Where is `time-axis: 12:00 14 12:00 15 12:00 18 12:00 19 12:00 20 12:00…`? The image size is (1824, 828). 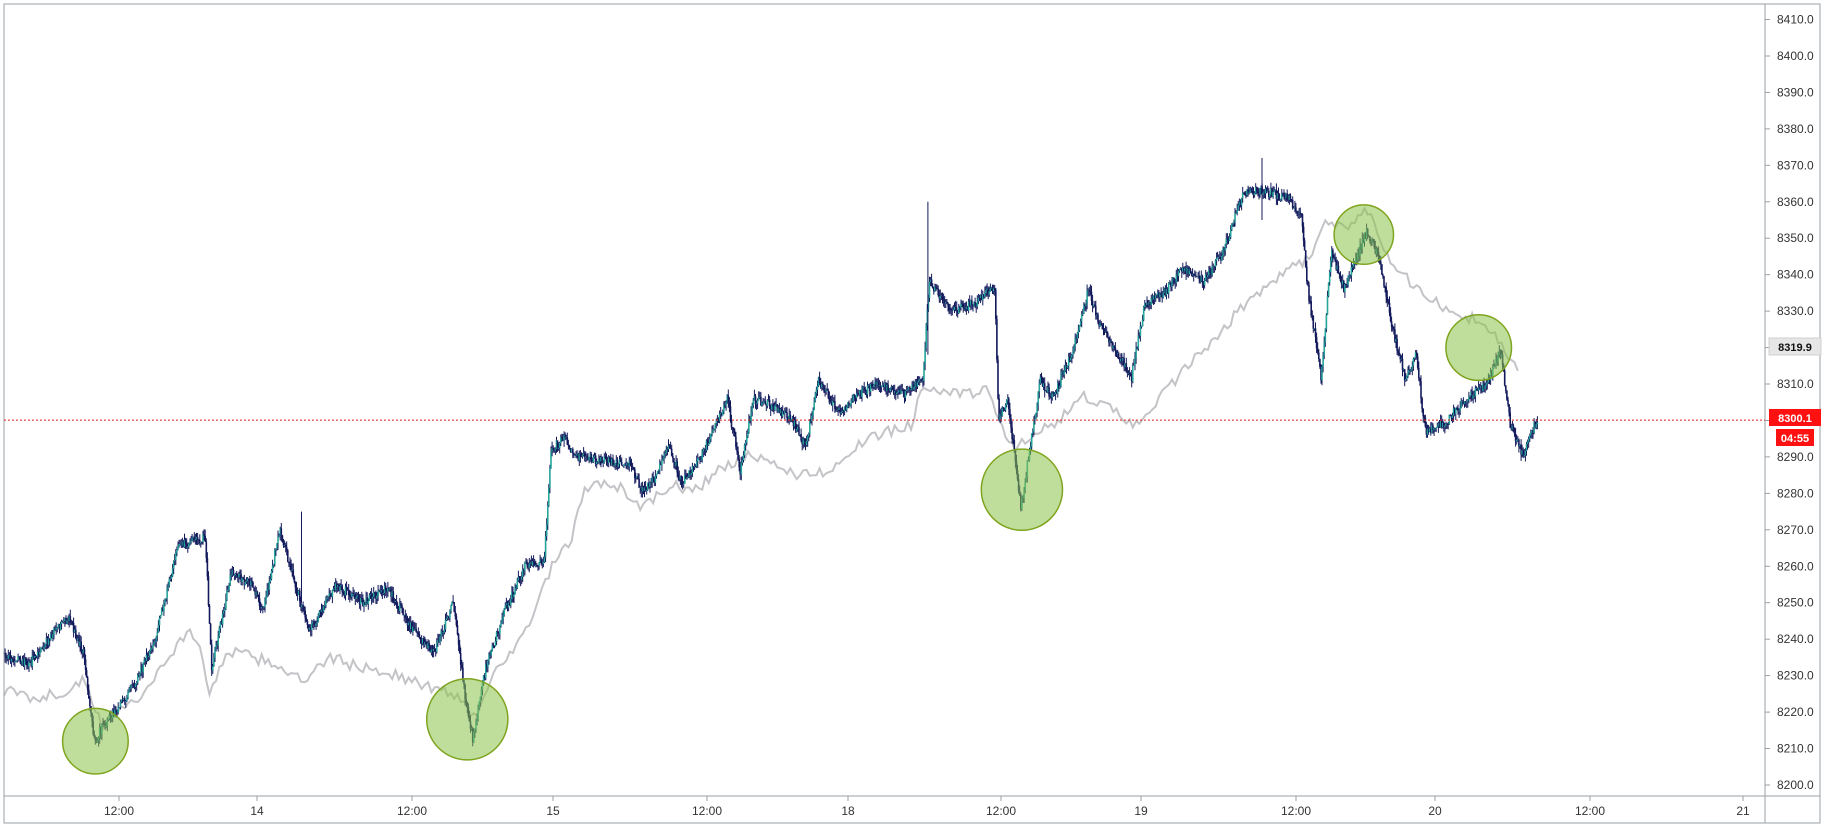
time-axis: 12:00 14 12:00 15 12:00 18 12:00 19 12:00 20 12:00… is located at coordinates (927, 807).